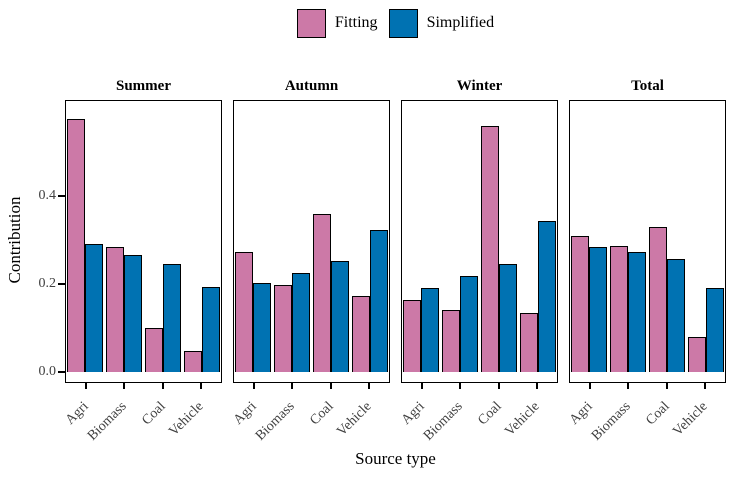  What do you see at coordinates (690, 419) in the screenshot?
I see `x-axis-label-total-vehicle: Vehicle` at bounding box center [690, 419].